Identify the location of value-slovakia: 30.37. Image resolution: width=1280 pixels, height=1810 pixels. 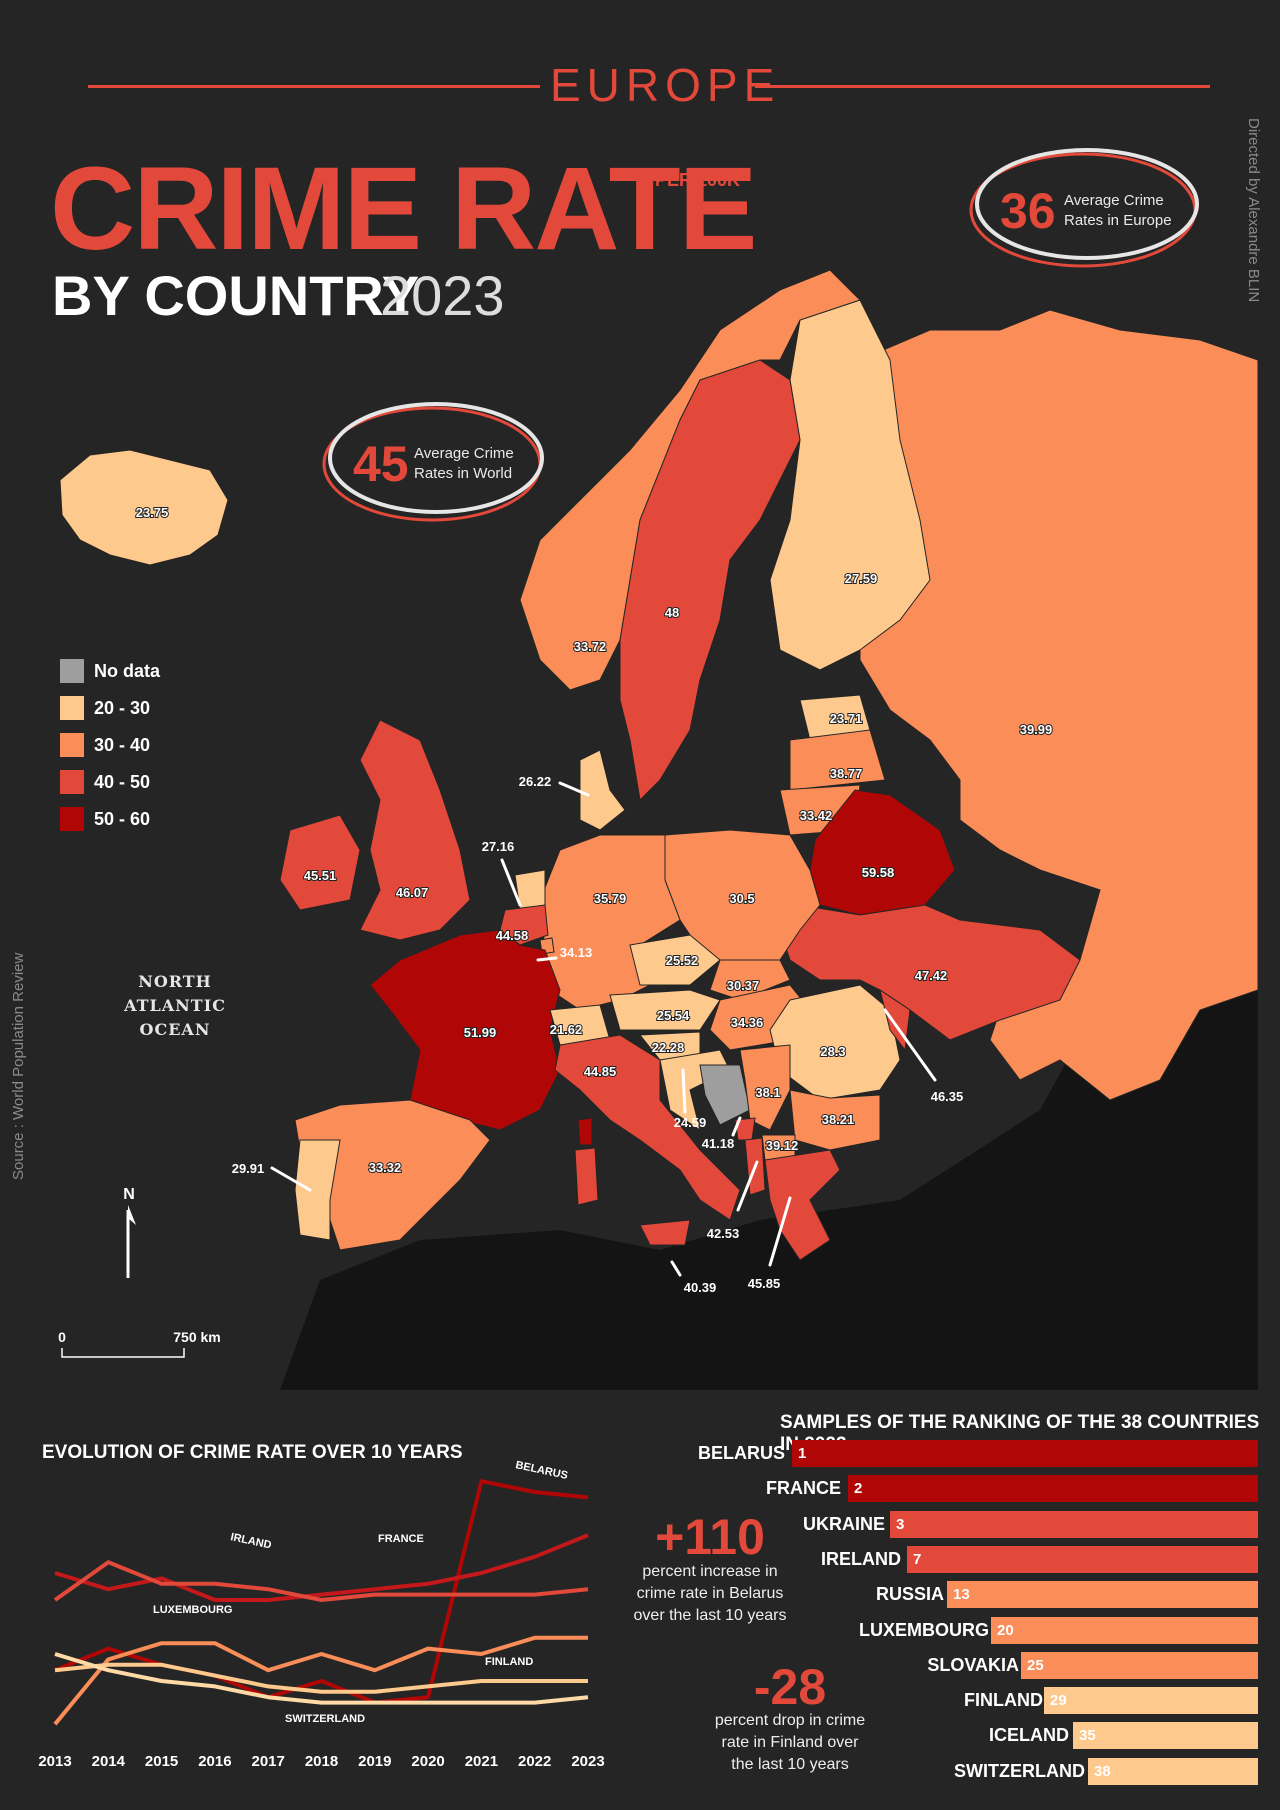
(743, 985).